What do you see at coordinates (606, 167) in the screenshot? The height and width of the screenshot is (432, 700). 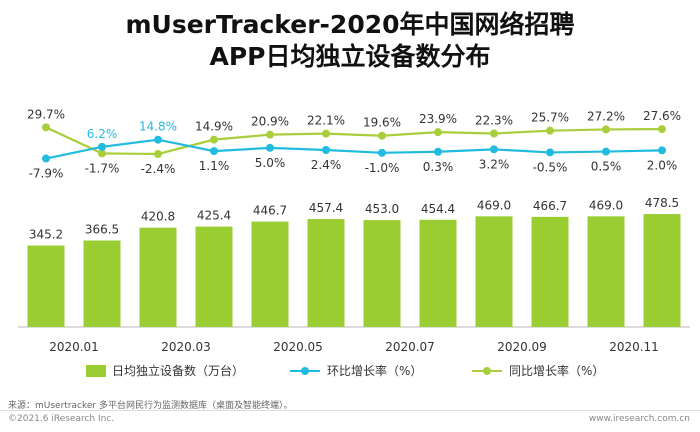 I see `mom-value-label: 0.5%` at bounding box center [606, 167].